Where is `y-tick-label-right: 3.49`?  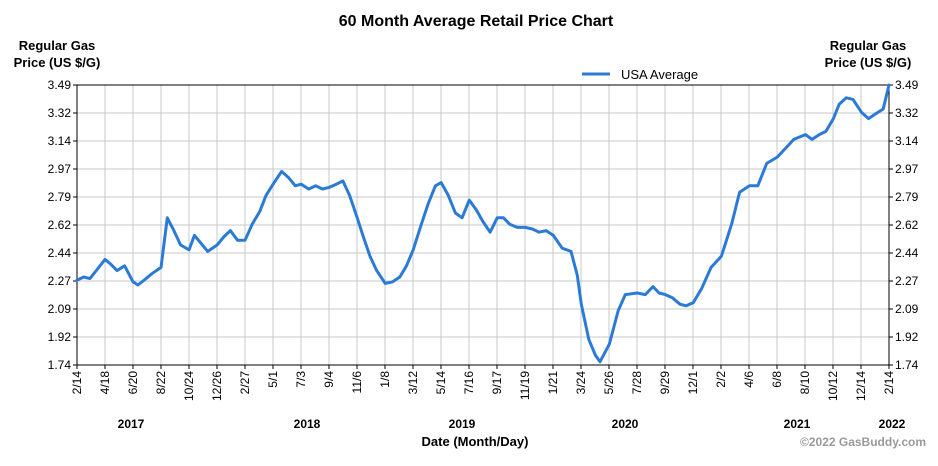 y-tick-label-right: 3.49 is located at coordinates (907, 85).